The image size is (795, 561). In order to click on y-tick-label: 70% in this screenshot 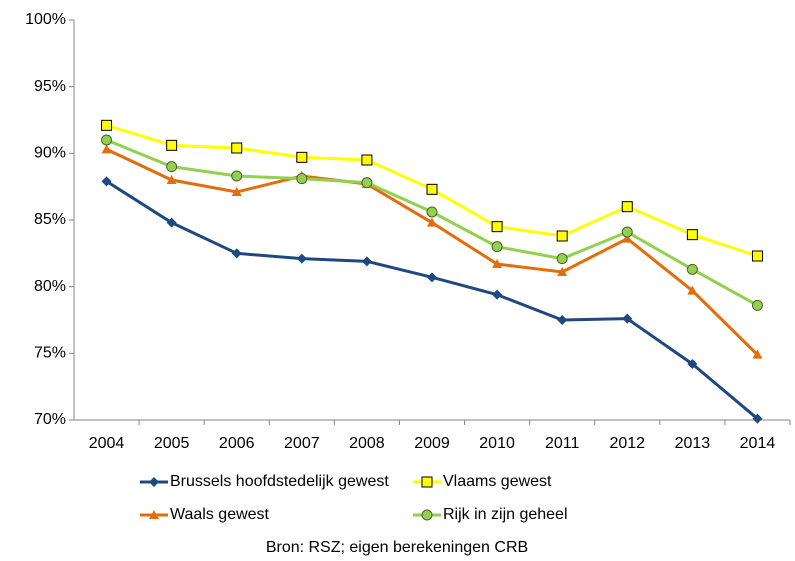, I will do `click(50, 419)`.